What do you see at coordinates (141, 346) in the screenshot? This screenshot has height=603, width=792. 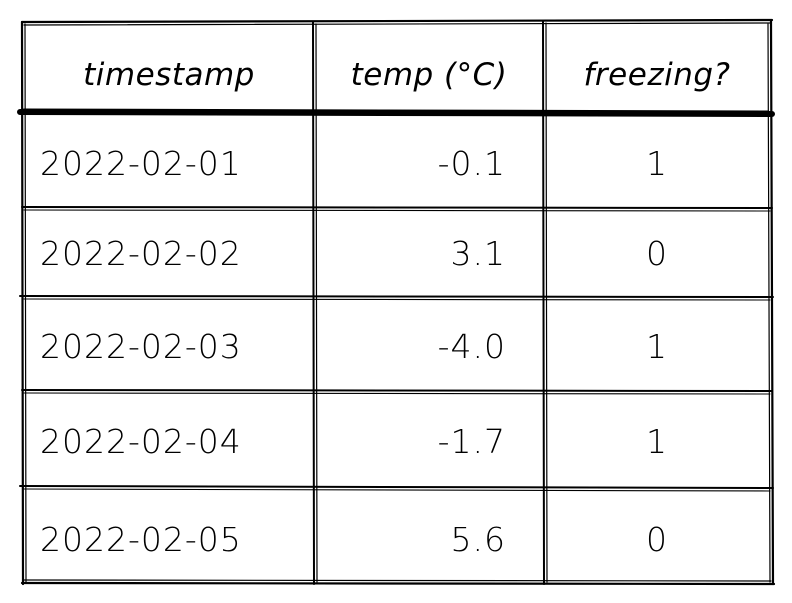 I see `cell-timestamp: 2022-02-03` at bounding box center [141, 346].